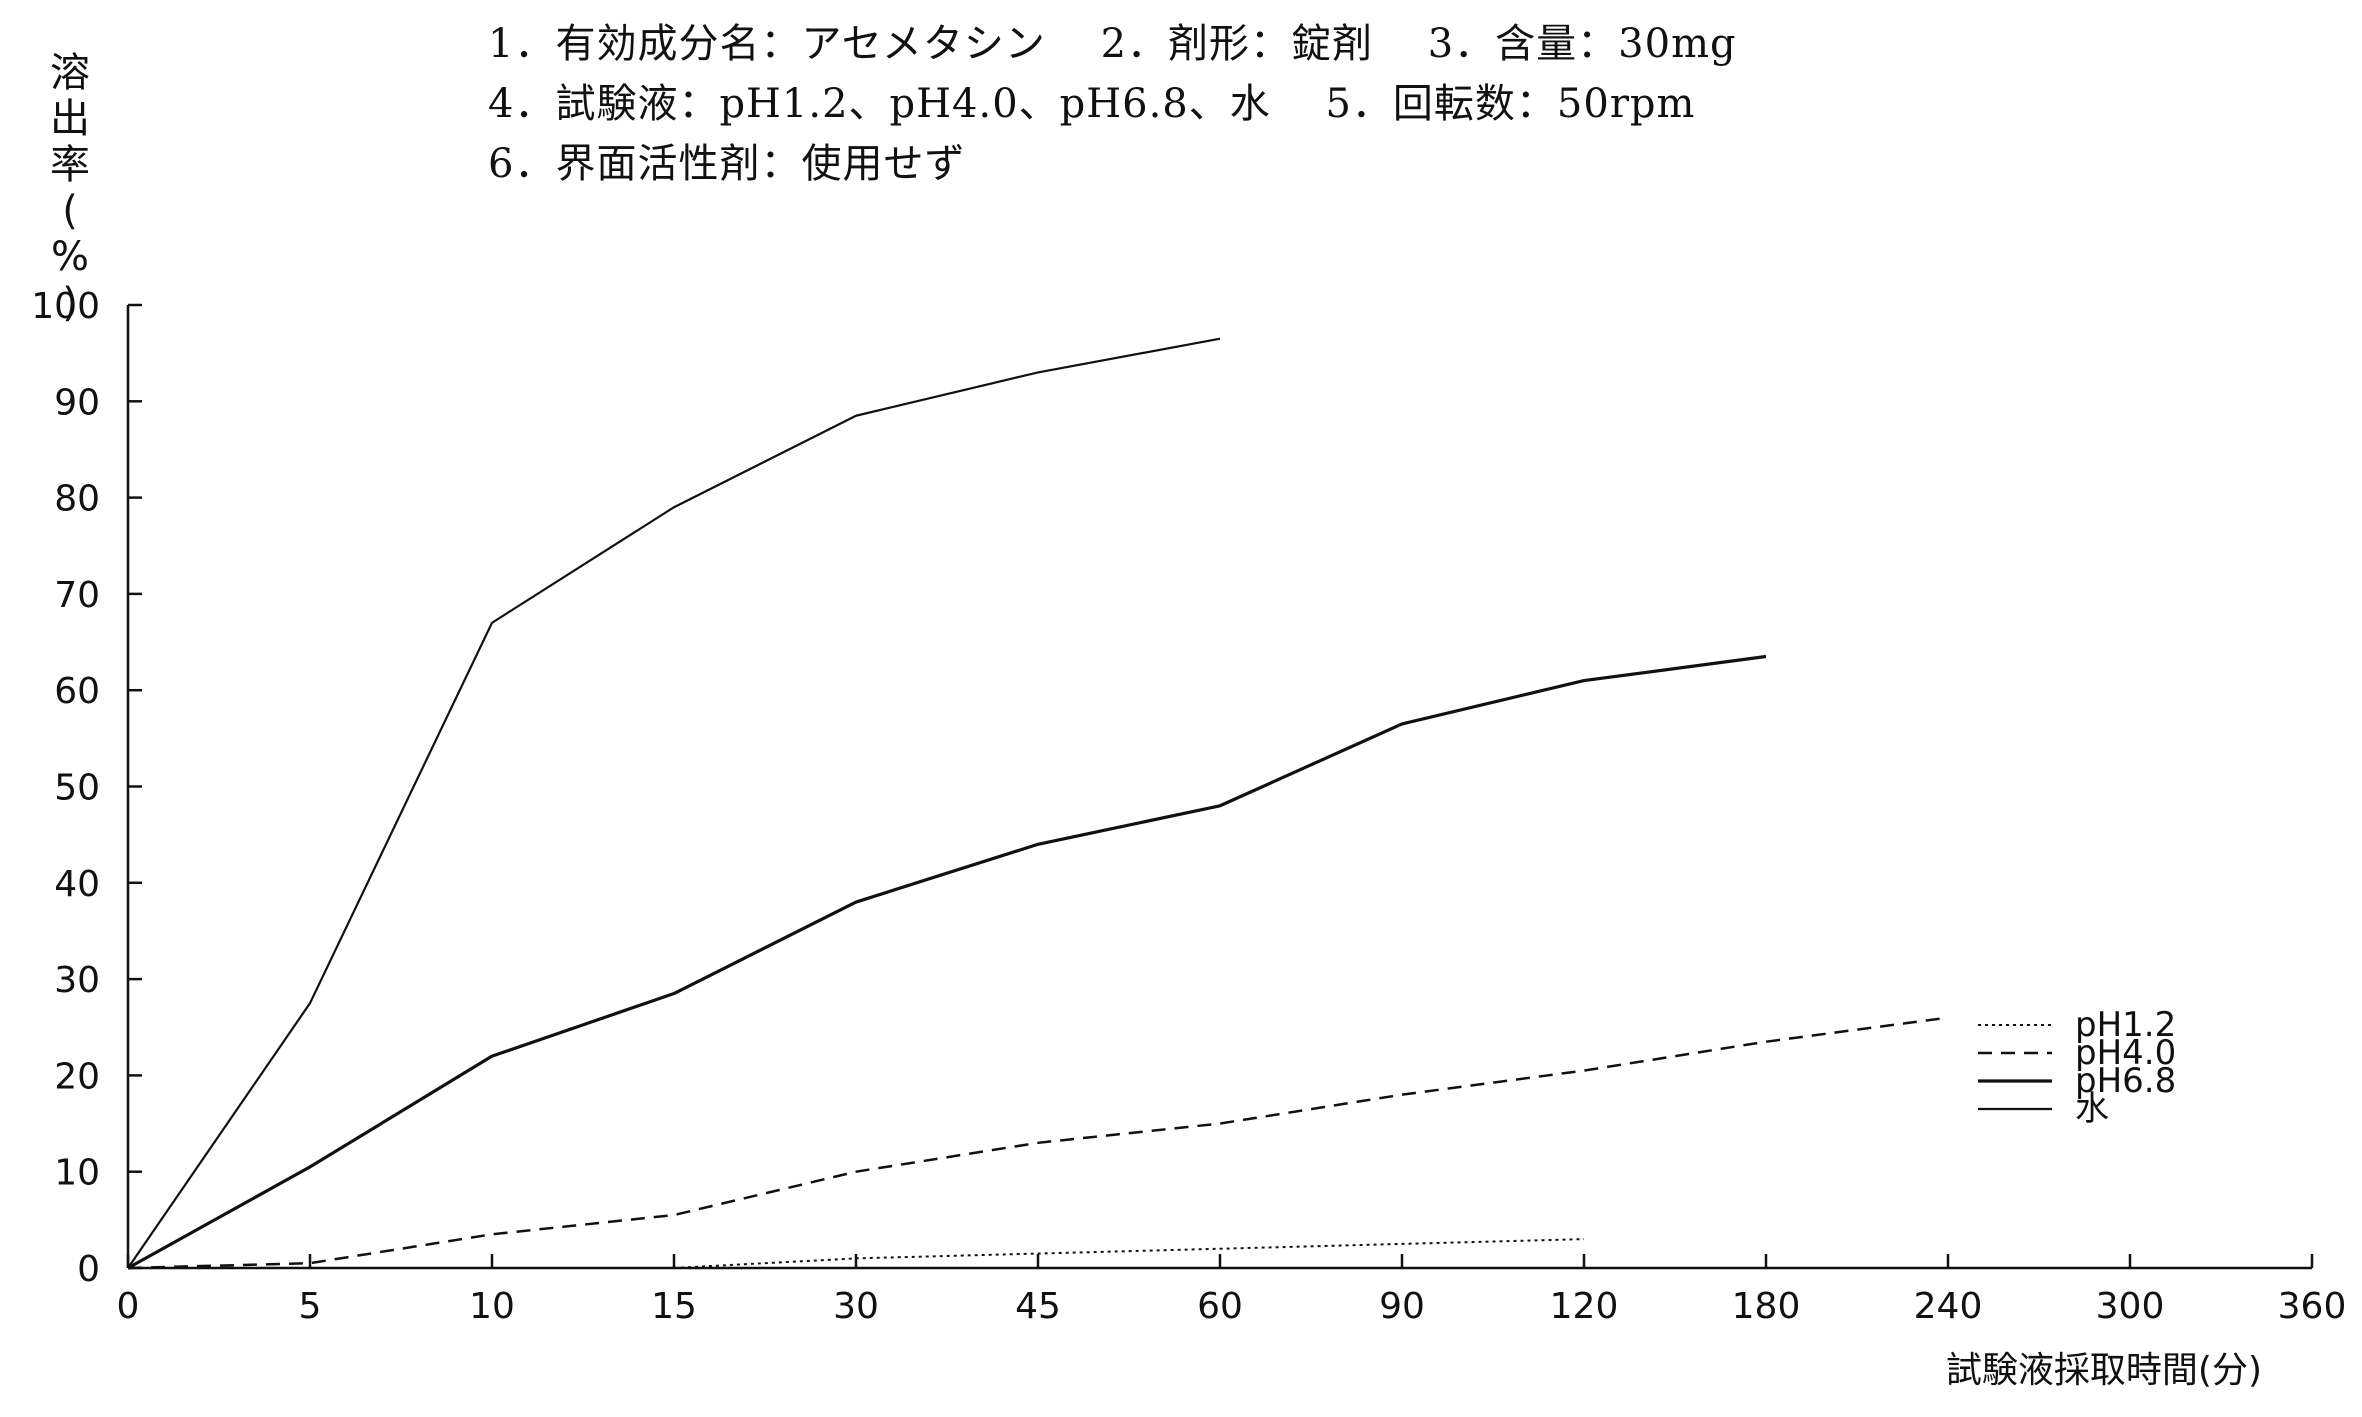 The image size is (2362, 1417). What do you see at coordinates (2130, 1306) in the screenshot?
I see `x-tick-label: 300` at bounding box center [2130, 1306].